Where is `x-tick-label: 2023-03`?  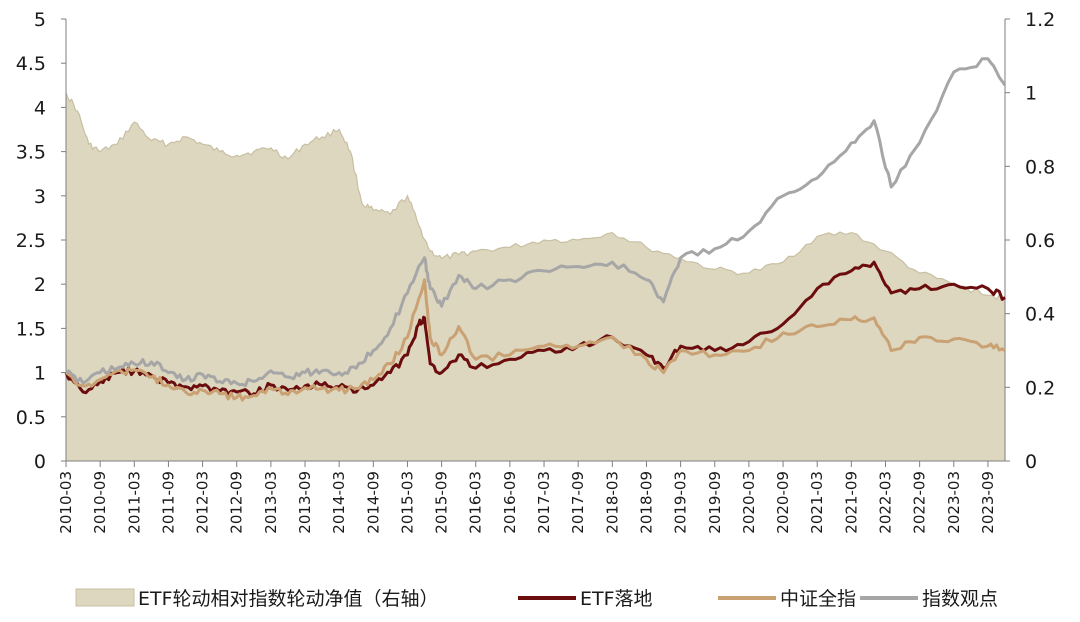
x-tick-label: 2023-03 is located at coordinates (954, 502).